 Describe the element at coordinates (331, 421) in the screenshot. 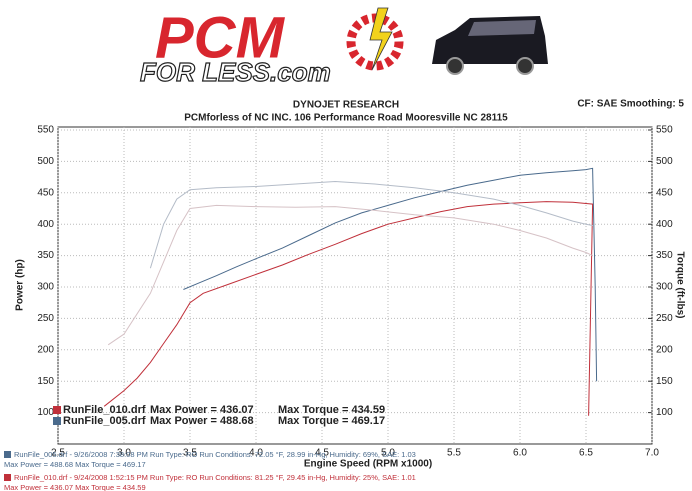

I see `legend-torque: Max Torque = 469.17` at that location.